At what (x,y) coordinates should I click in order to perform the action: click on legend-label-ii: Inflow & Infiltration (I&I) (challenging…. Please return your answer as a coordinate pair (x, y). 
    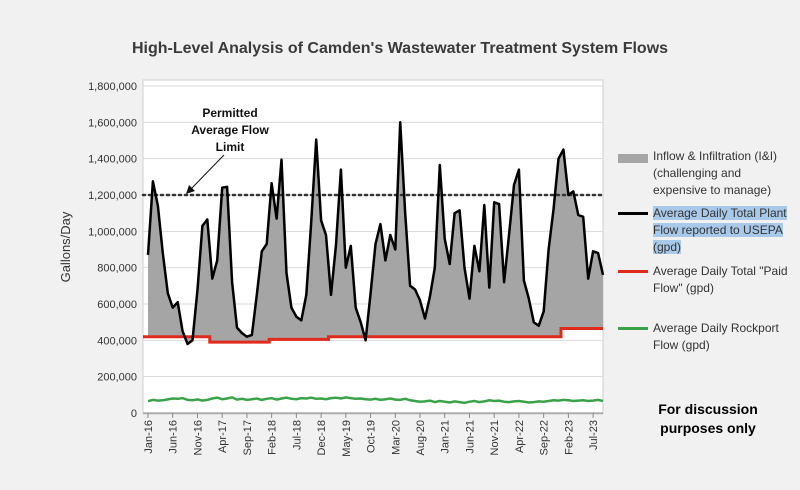
    Looking at the image, I should click on (715, 173).